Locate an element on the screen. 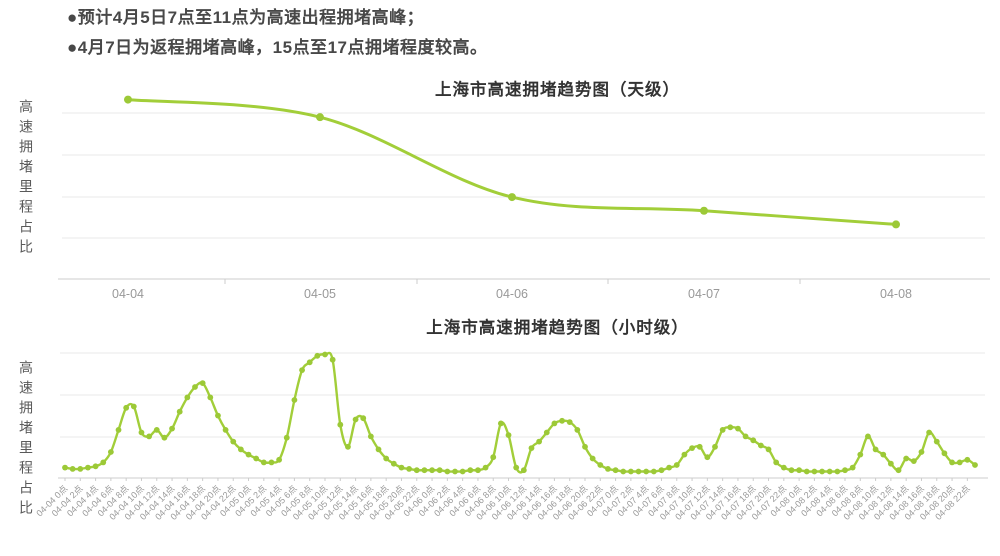  daily-chart-title: 上海市高速拥堵趋势图（天级） is located at coordinates (557, 90).